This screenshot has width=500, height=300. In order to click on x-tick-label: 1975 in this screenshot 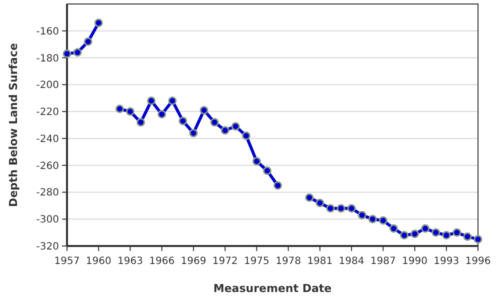, I will do `click(257, 261)`.